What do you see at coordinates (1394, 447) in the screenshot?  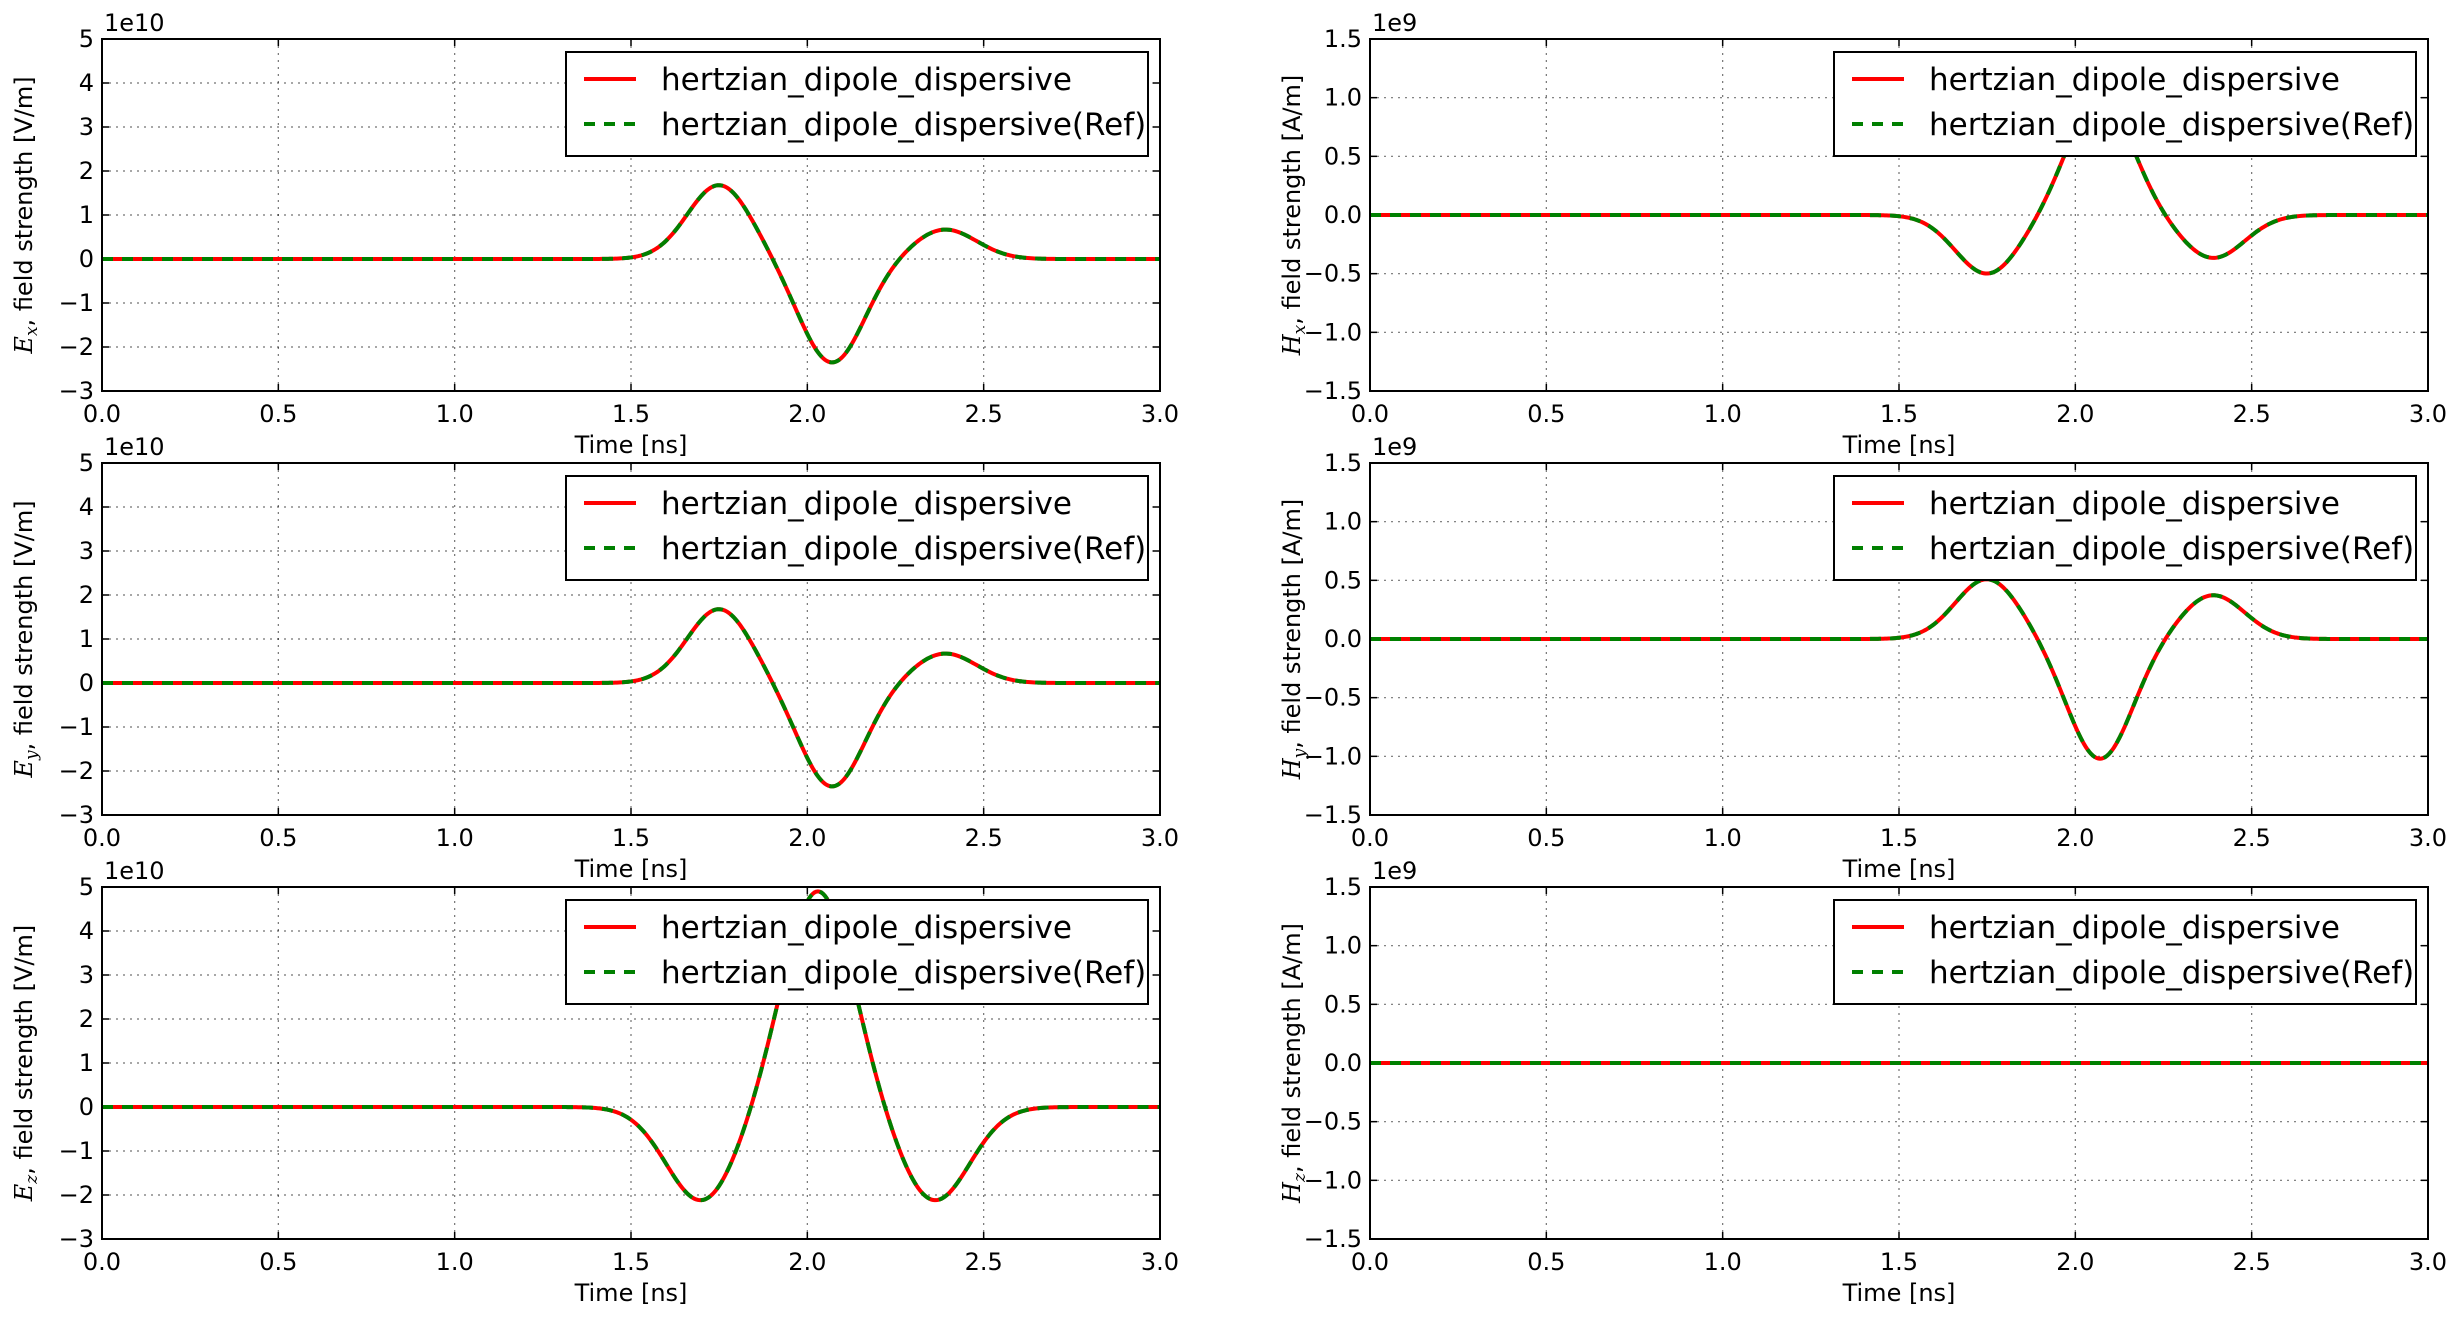 I see `offset-text: 1e9` at bounding box center [1394, 447].